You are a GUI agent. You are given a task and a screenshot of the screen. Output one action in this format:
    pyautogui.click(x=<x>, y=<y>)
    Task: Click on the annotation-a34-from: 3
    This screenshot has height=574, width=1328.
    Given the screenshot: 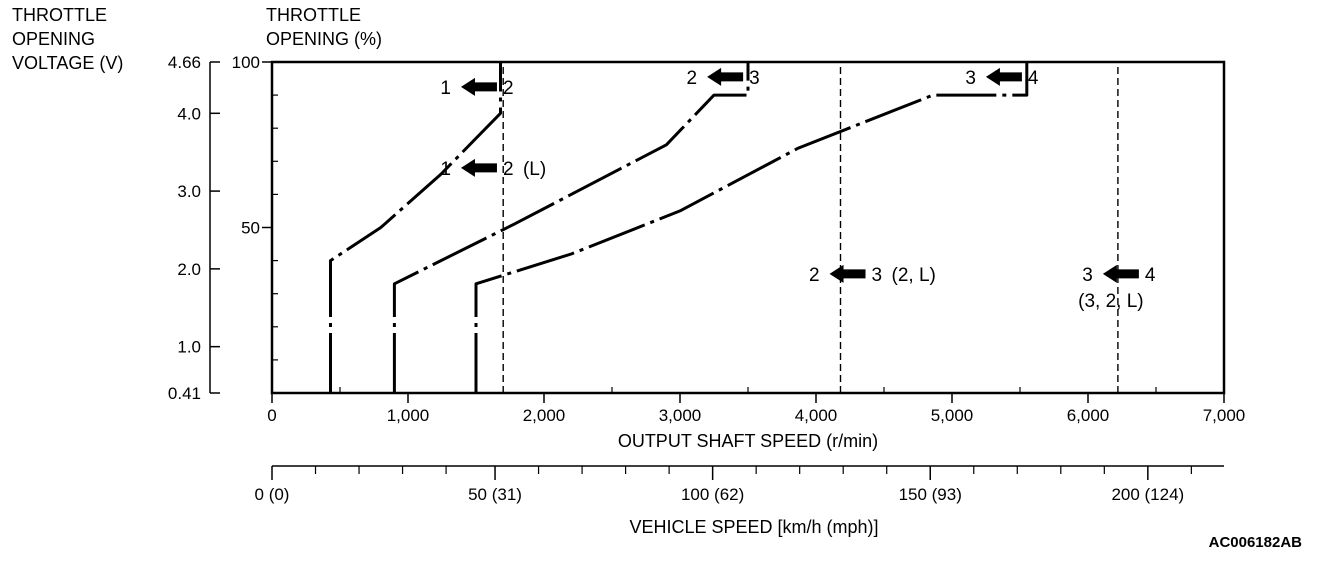 What is the action you would take?
    pyautogui.click(x=970, y=78)
    